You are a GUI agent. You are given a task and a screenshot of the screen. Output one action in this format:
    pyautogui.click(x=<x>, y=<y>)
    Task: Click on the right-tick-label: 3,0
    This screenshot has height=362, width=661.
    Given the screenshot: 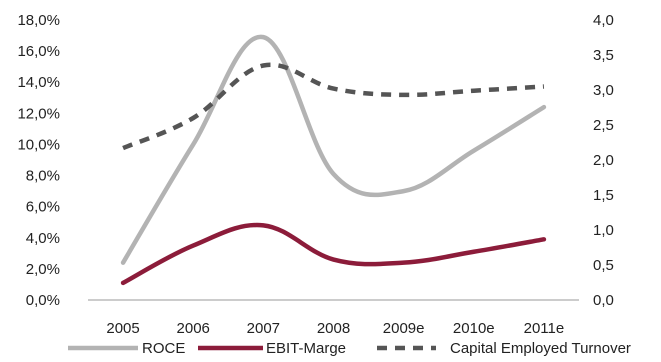 What is the action you would take?
    pyautogui.click(x=603, y=90)
    